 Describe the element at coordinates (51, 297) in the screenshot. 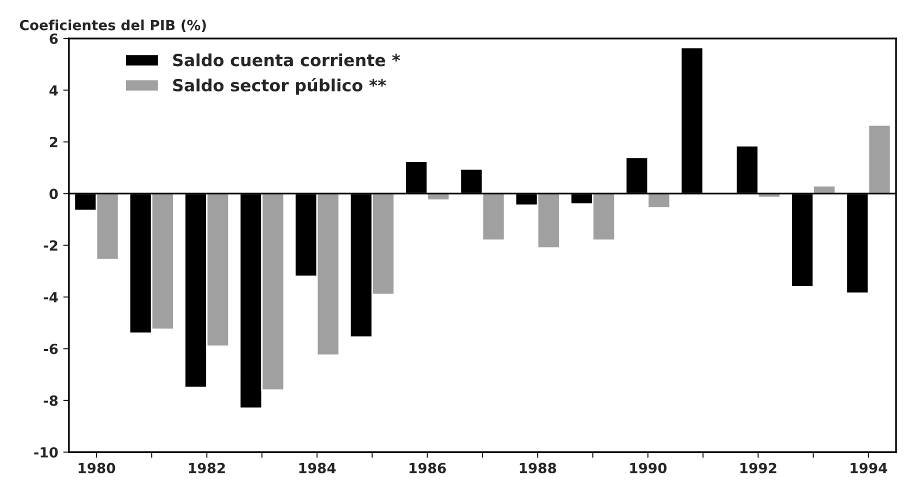

I see `y-tick-label: -4` at that location.